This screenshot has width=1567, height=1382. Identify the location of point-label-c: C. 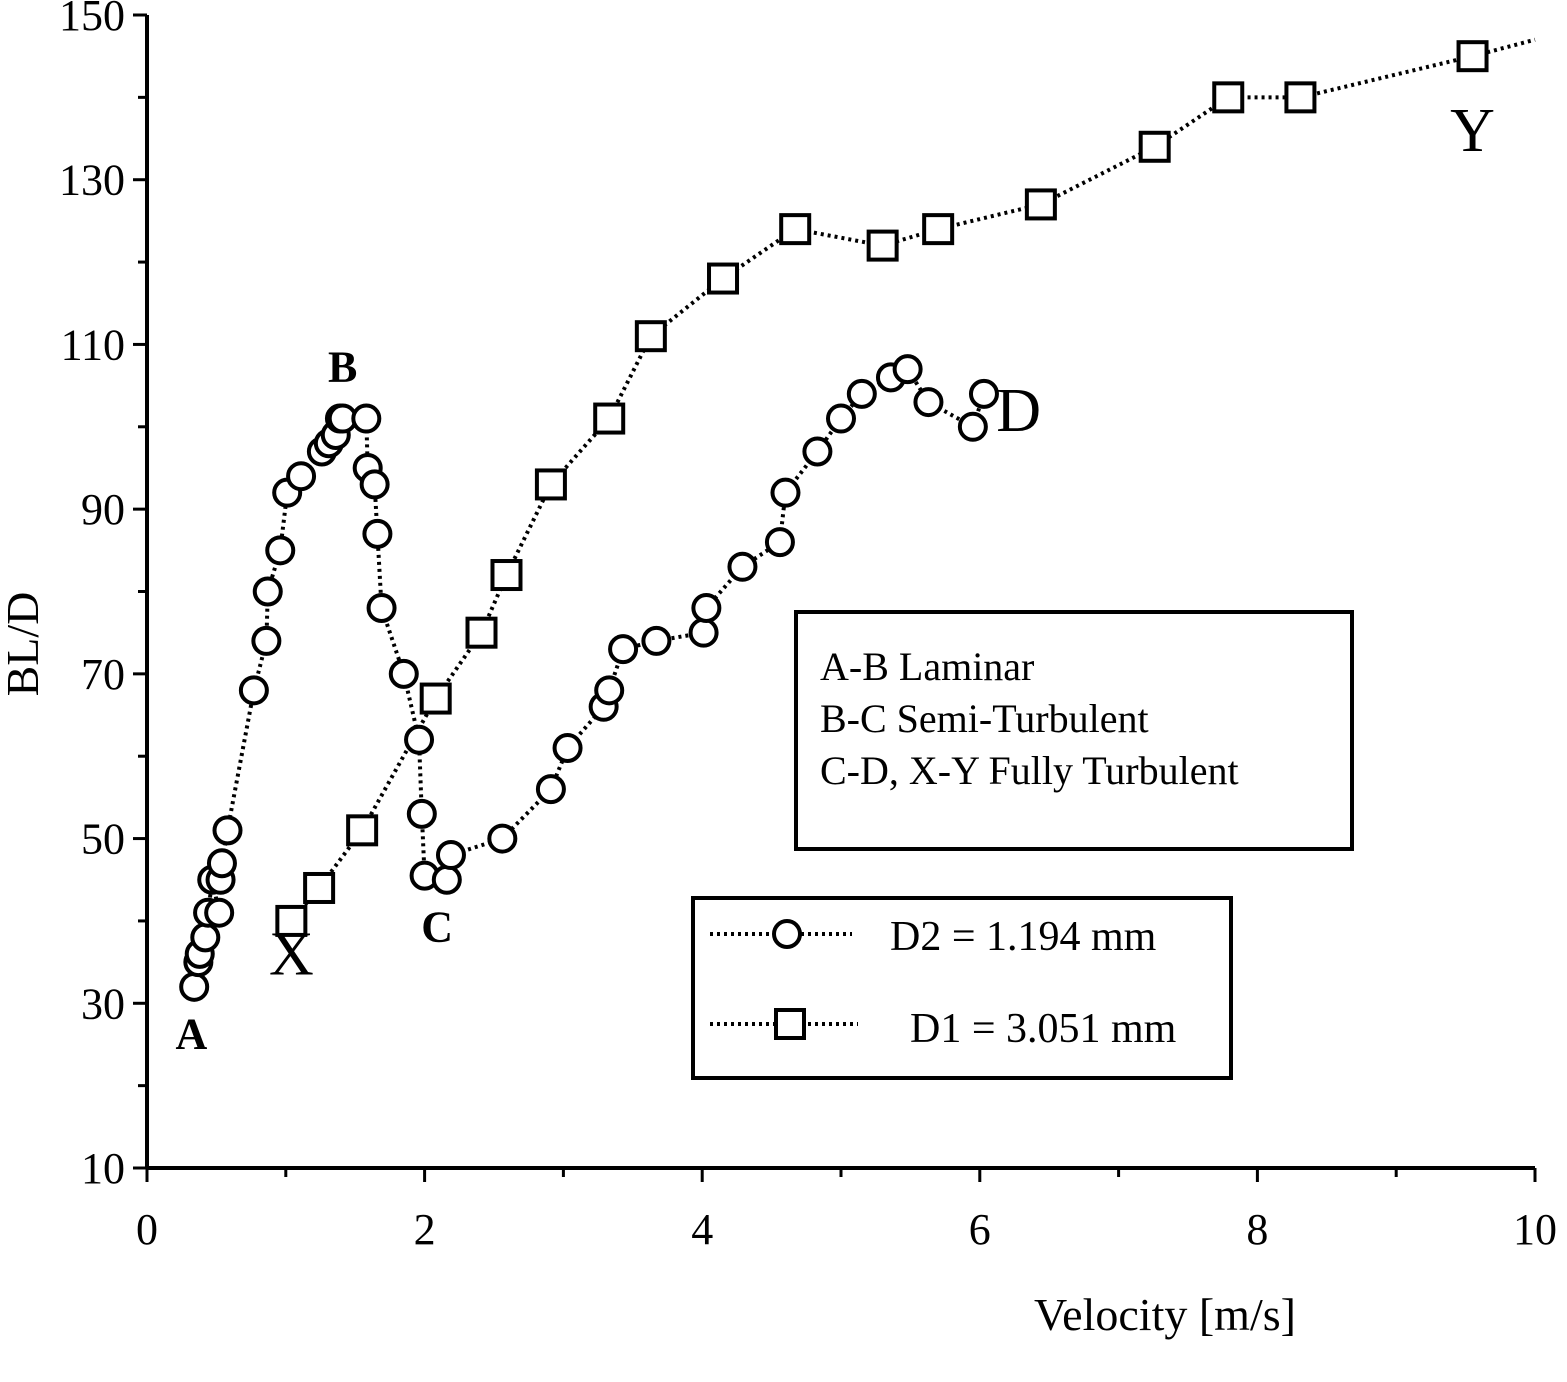
(437, 927).